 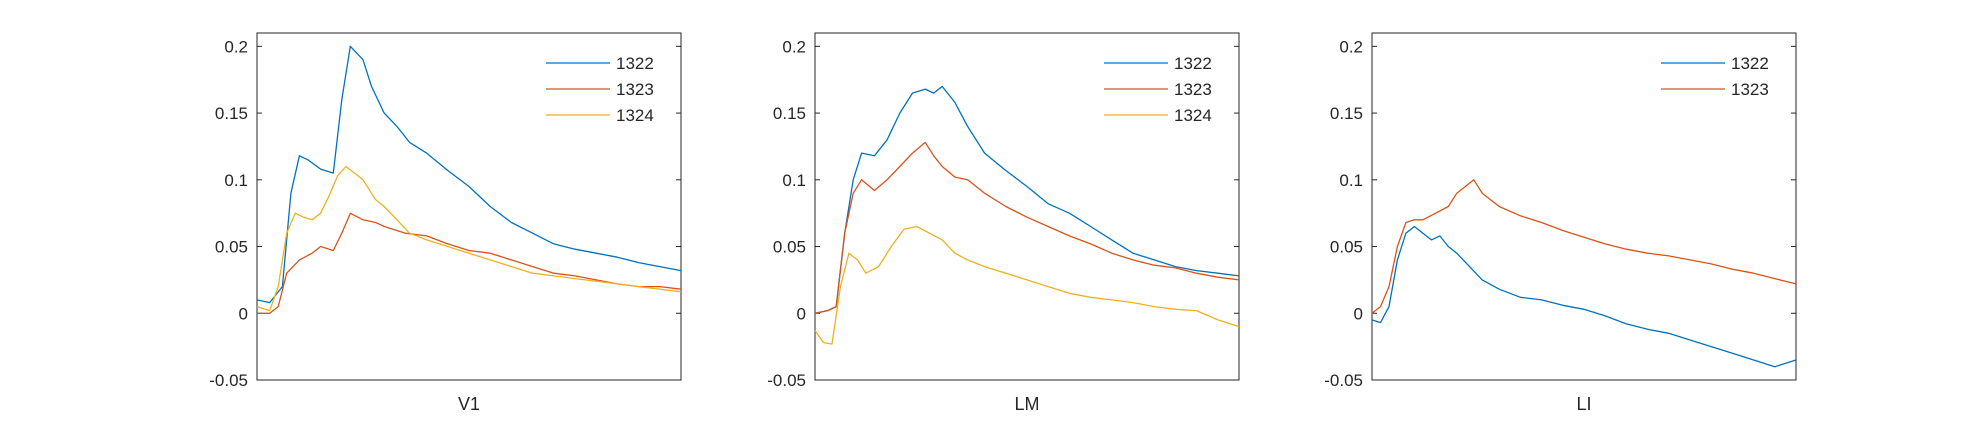 I want to click on legend: 1322 1323, so click(x=1715, y=76).